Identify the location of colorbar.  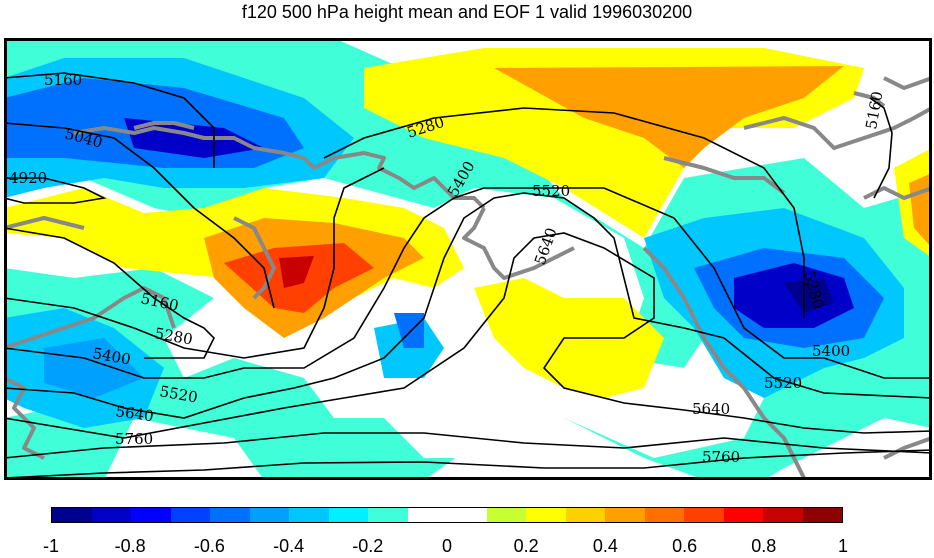
(447, 515).